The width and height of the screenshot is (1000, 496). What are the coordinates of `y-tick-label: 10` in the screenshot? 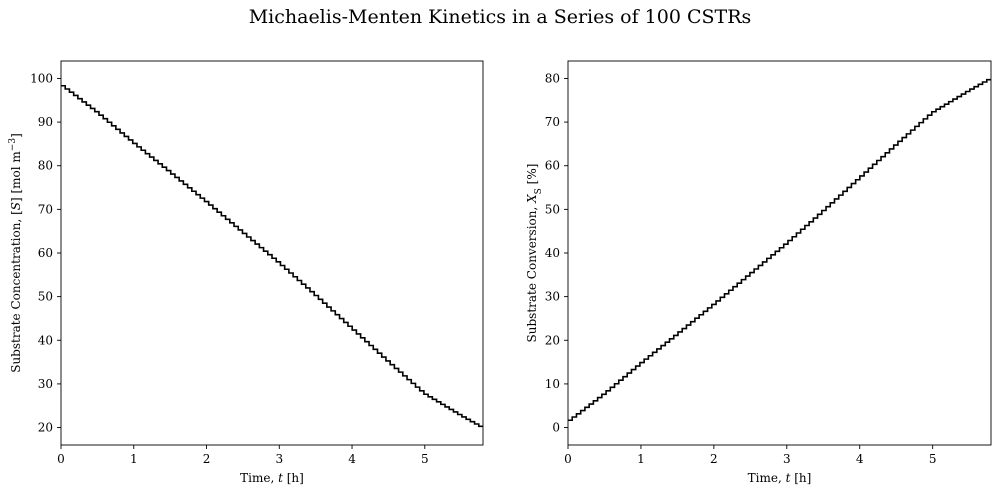 It's located at (552, 384).